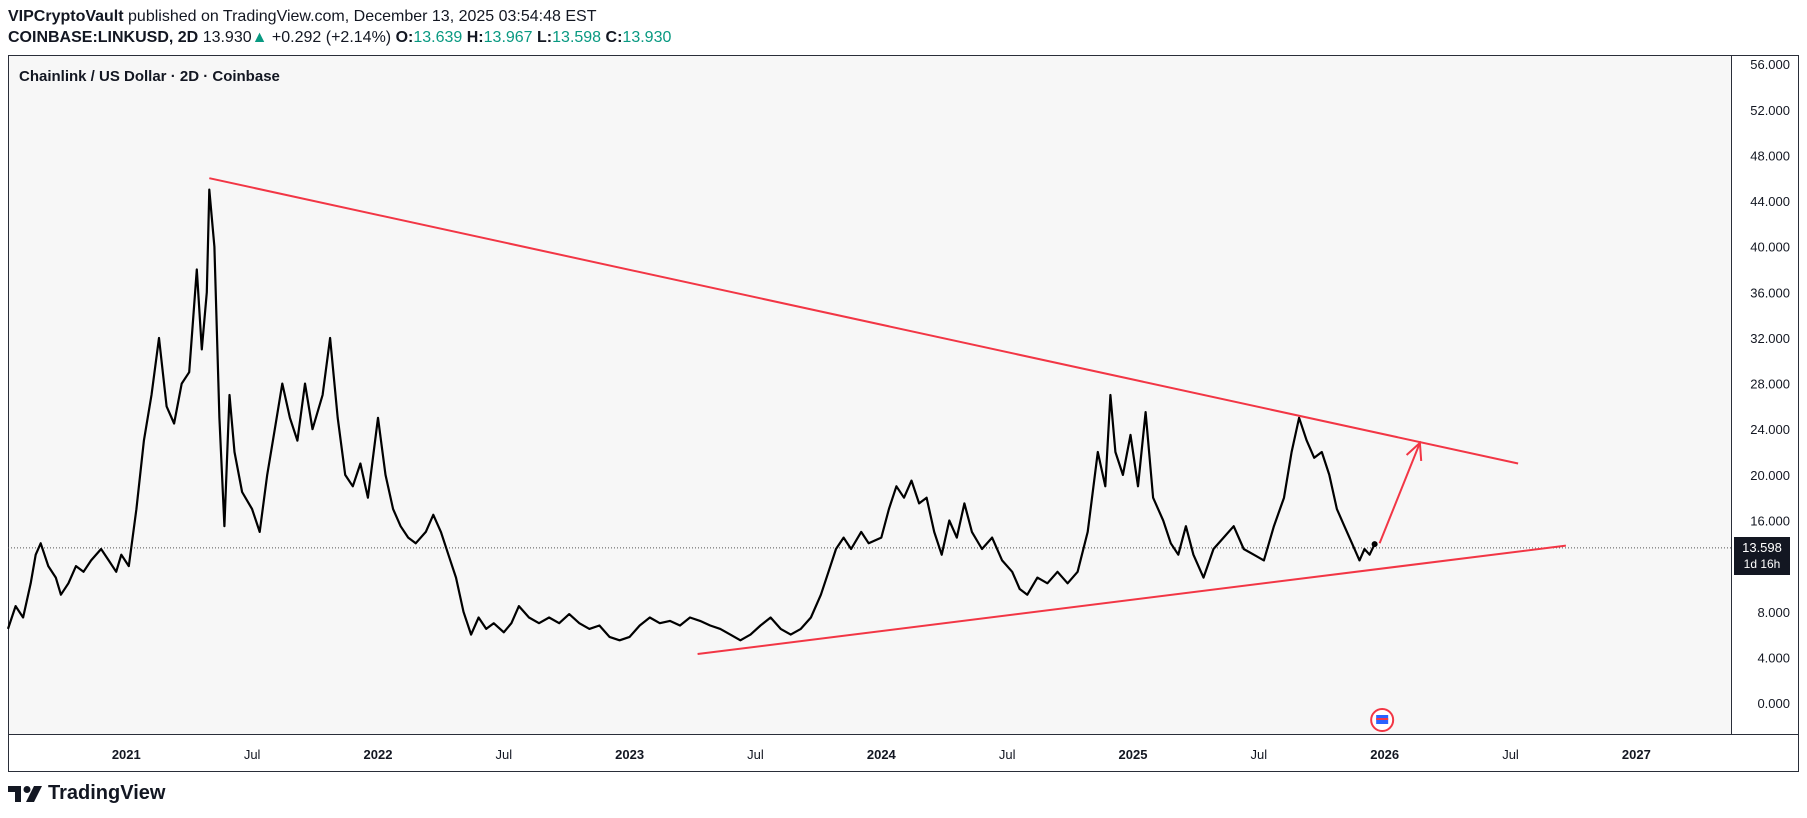 The image size is (1807, 818). What do you see at coordinates (1770, 201) in the screenshot?
I see `y-tick-label: 44.000` at bounding box center [1770, 201].